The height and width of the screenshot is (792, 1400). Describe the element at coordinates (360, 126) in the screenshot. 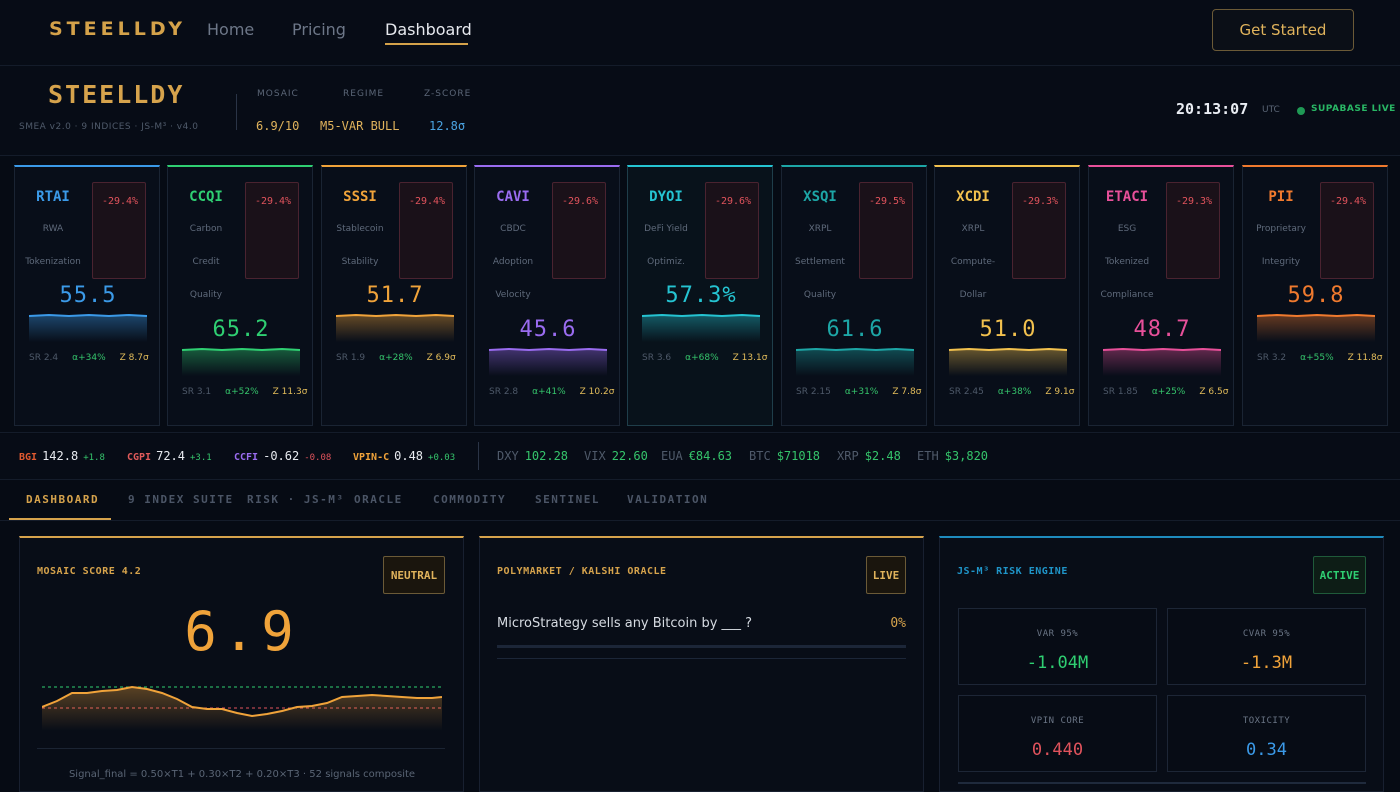

I see `regime-value: M5-VAR BULL` at that location.